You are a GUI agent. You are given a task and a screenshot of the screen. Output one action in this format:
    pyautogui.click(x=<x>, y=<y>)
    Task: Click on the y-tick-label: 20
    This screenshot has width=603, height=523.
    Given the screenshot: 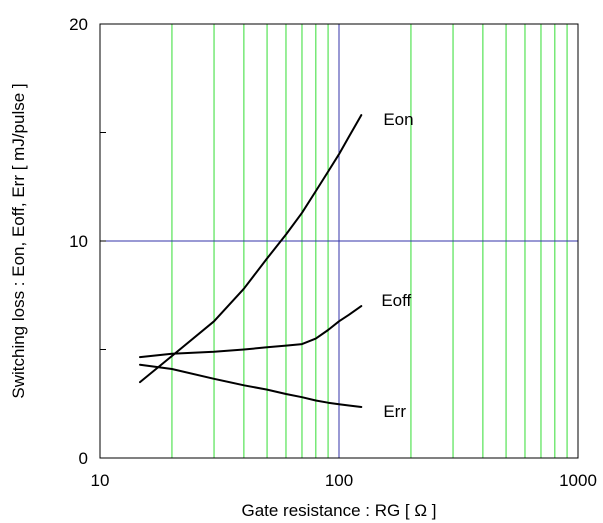 What is the action you would take?
    pyautogui.click(x=78, y=24)
    